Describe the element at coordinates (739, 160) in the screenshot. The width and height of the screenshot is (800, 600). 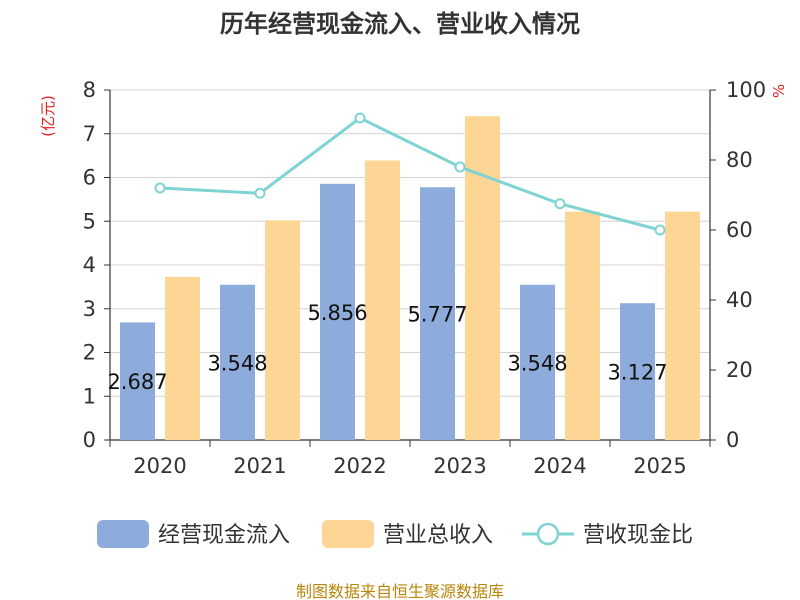
I see `right-tick-label: 80` at that location.